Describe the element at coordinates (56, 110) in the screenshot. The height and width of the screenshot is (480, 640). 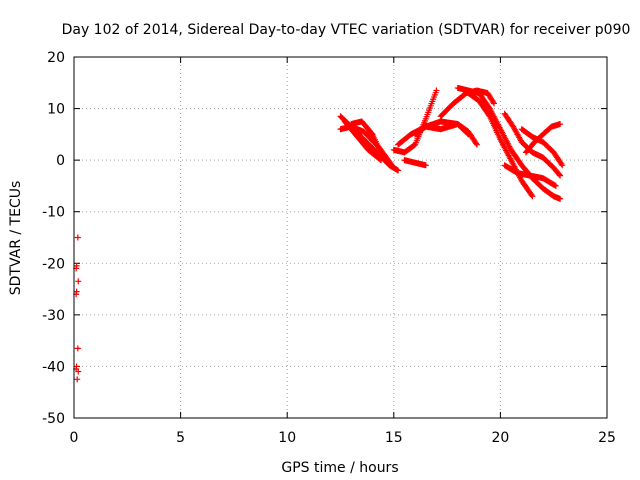
I see `y-tick-label: 10` at that location.